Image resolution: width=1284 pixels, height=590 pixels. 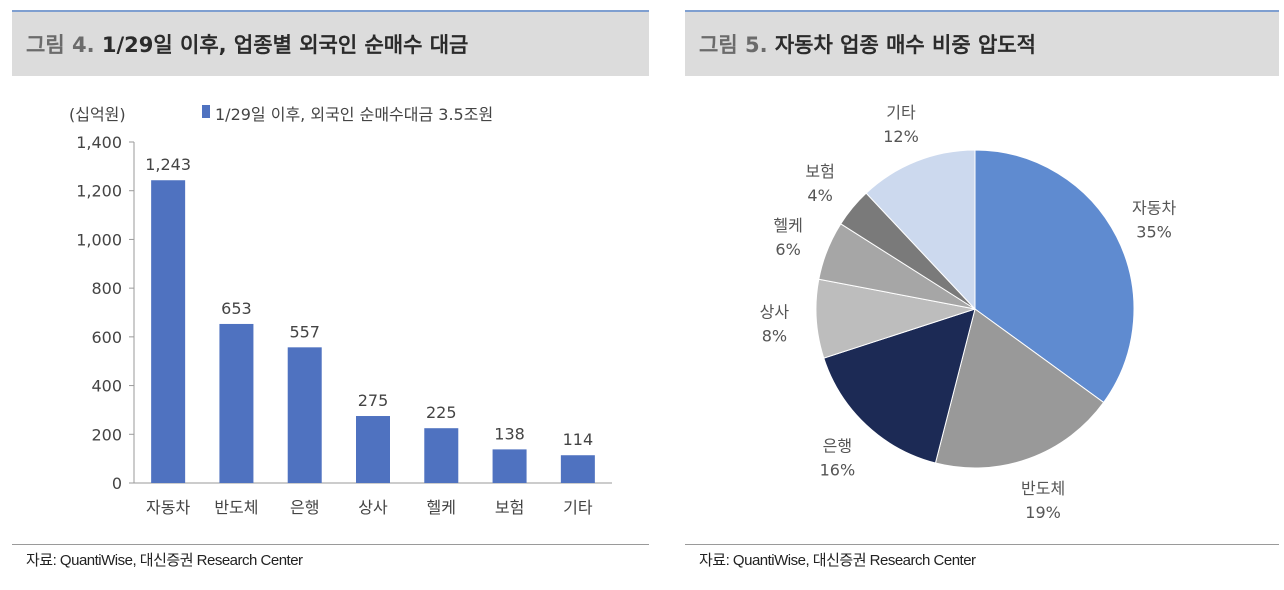 I want to click on slice-category-label: 보험, so click(x=819, y=171).